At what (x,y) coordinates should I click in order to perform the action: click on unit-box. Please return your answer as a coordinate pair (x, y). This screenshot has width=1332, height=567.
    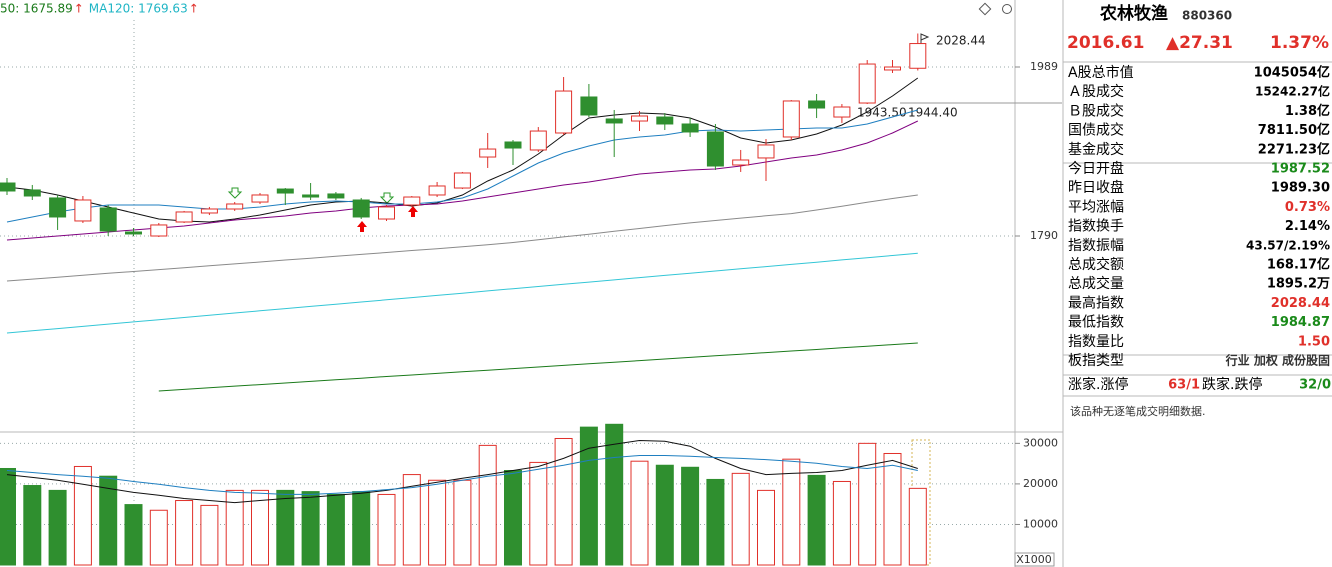
    Looking at the image, I should click on (1034, 559).